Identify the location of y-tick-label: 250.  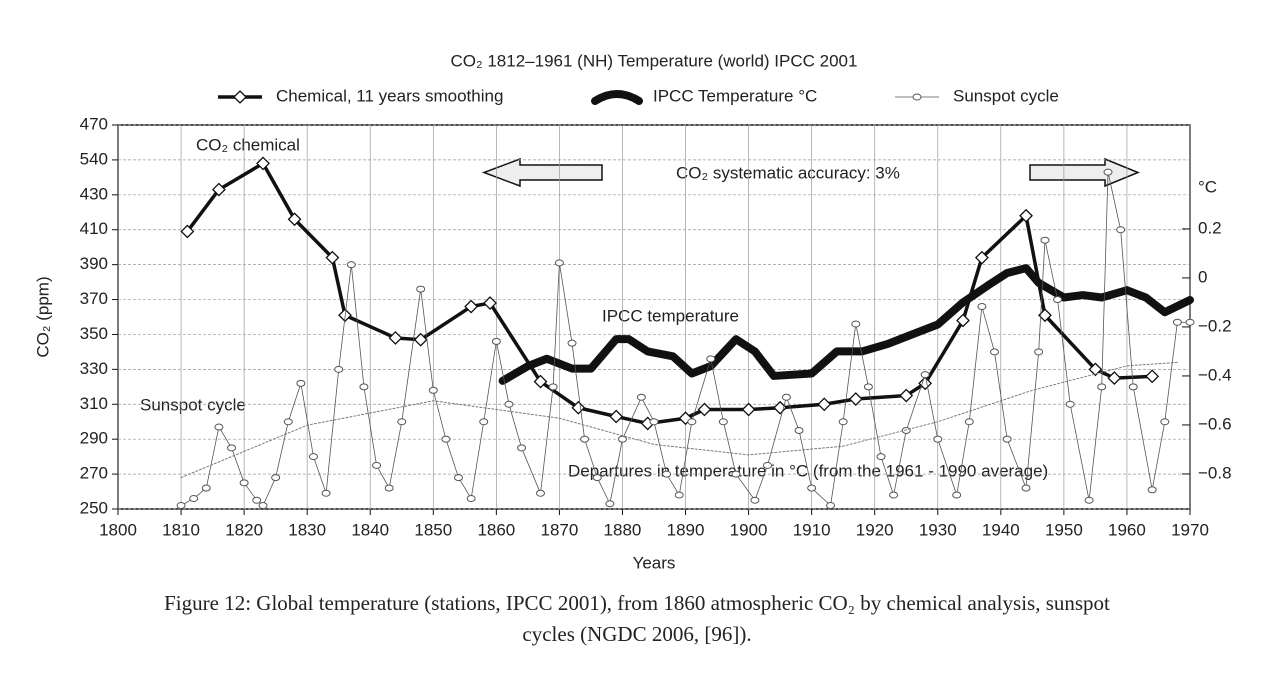
(94, 507).